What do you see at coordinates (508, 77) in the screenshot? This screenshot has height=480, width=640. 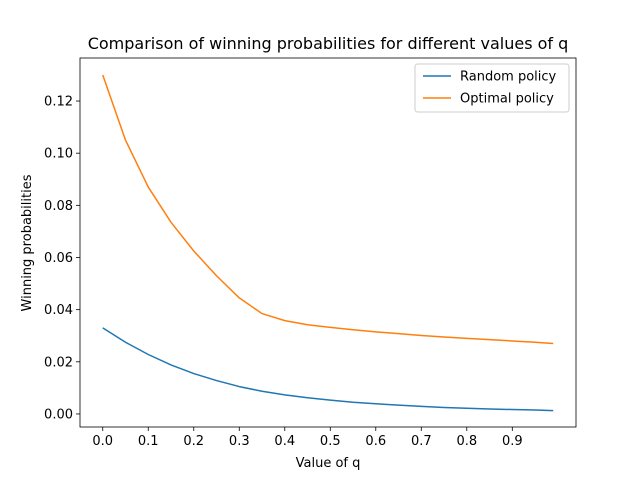 I see `legend-label-0: Random policy` at bounding box center [508, 77].